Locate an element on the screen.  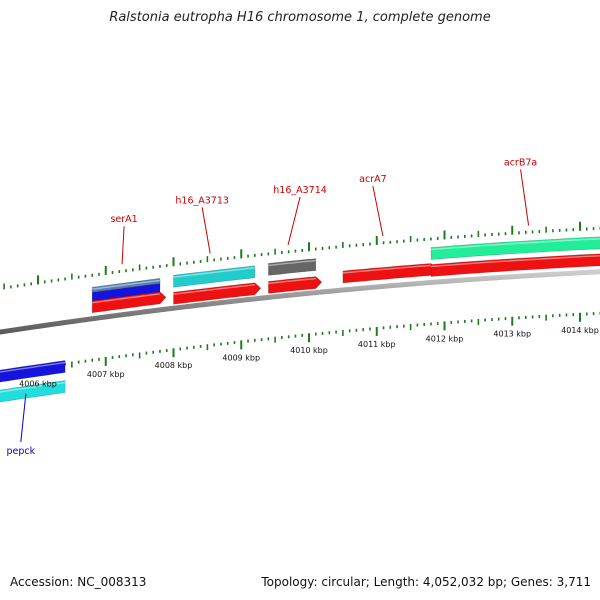
gene-acrb7a is located at coordinates (515, 248).